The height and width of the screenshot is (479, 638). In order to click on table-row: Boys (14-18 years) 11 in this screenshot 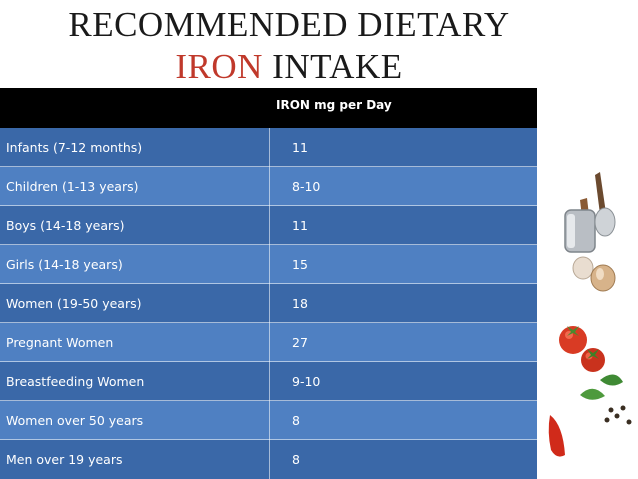, I will do `click(268, 225)`.